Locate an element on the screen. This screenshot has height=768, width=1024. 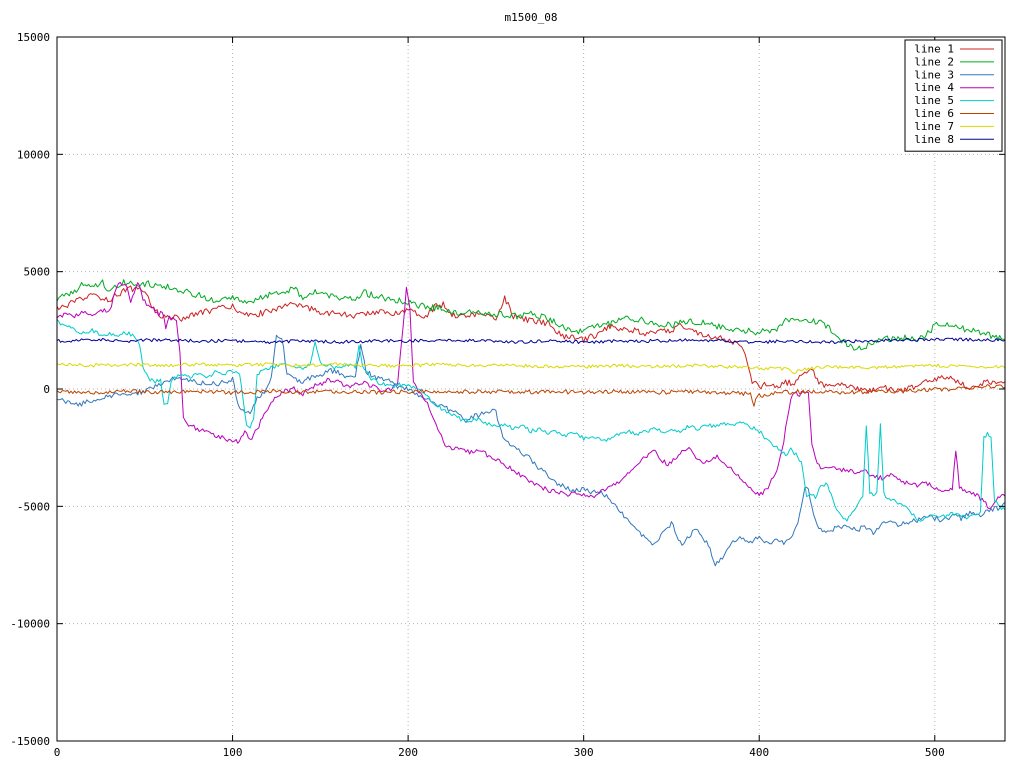
chart-title: m1500_08 is located at coordinates (531, 17).